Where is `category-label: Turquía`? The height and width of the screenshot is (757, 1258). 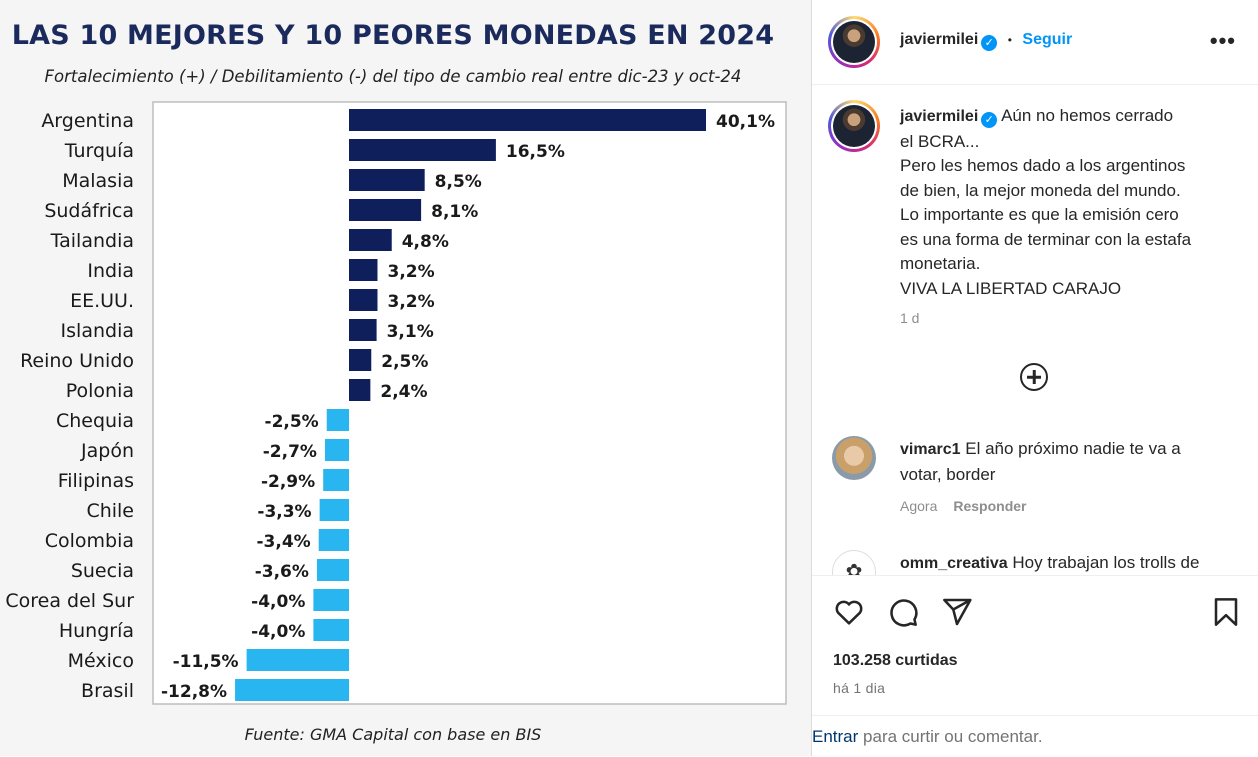
category-label: Turquía is located at coordinates (99, 151).